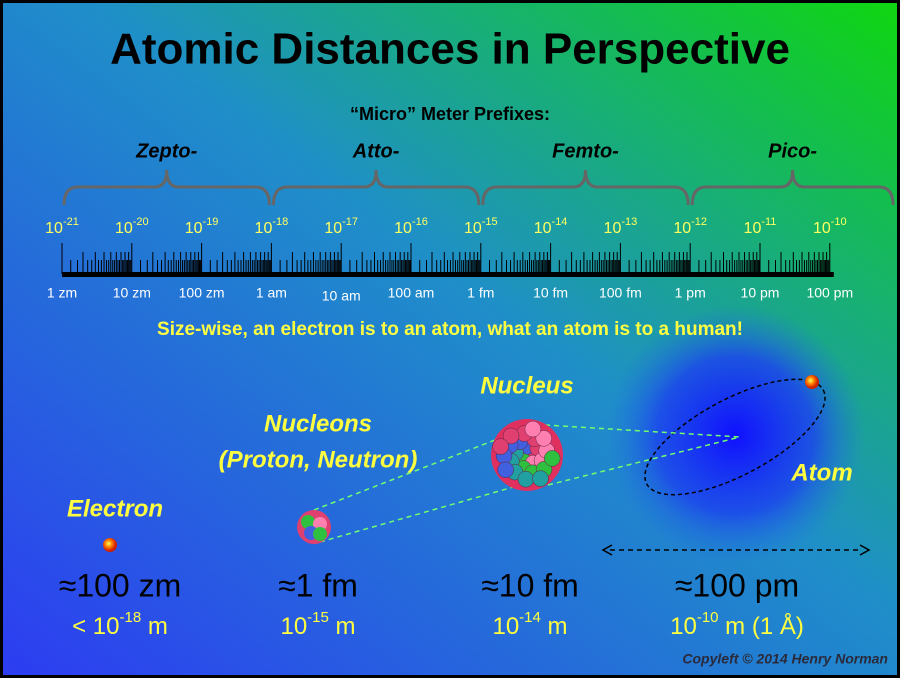 The width and height of the screenshot is (900, 678). Describe the element at coordinates (280, 222) in the screenshot. I see `power-exponent: -18` at that location.